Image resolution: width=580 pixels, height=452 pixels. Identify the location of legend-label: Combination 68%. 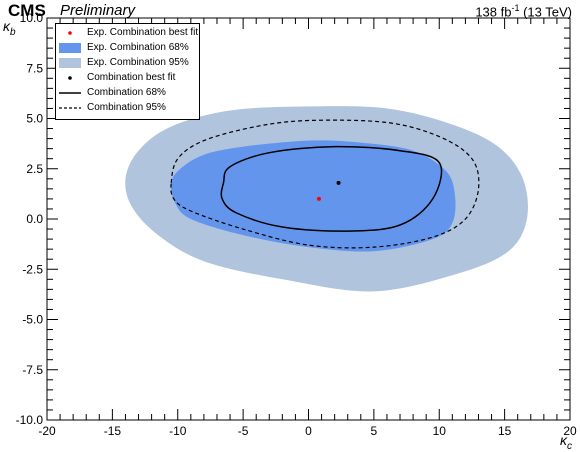
(126, 92).